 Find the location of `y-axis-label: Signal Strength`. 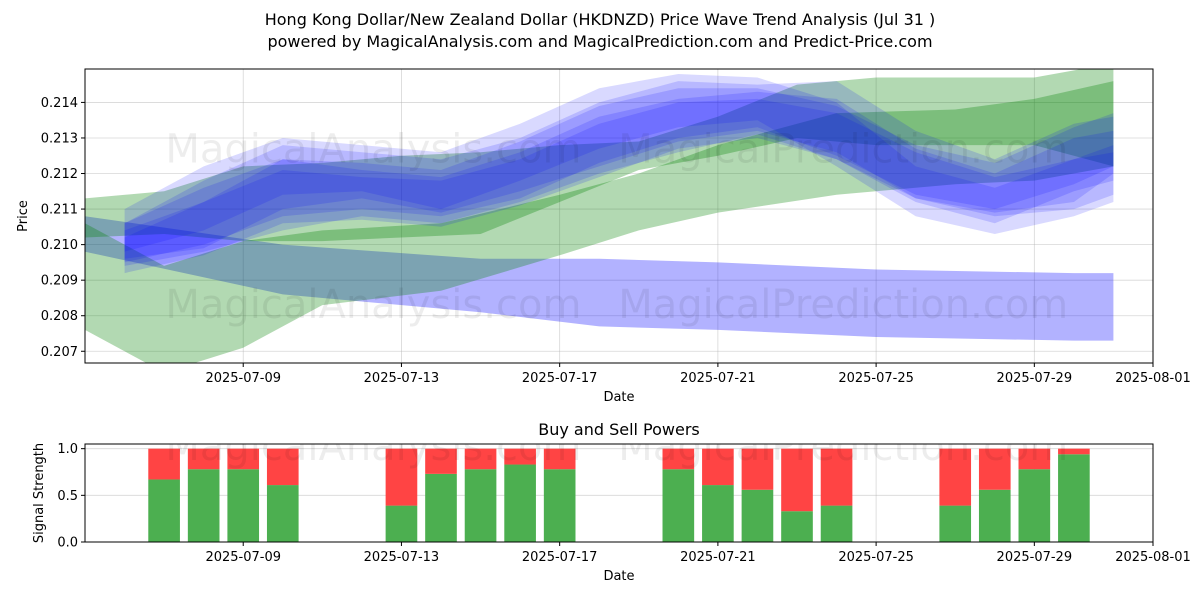

y-axis-label: Signal Strength is located at coordinates (39, 493).